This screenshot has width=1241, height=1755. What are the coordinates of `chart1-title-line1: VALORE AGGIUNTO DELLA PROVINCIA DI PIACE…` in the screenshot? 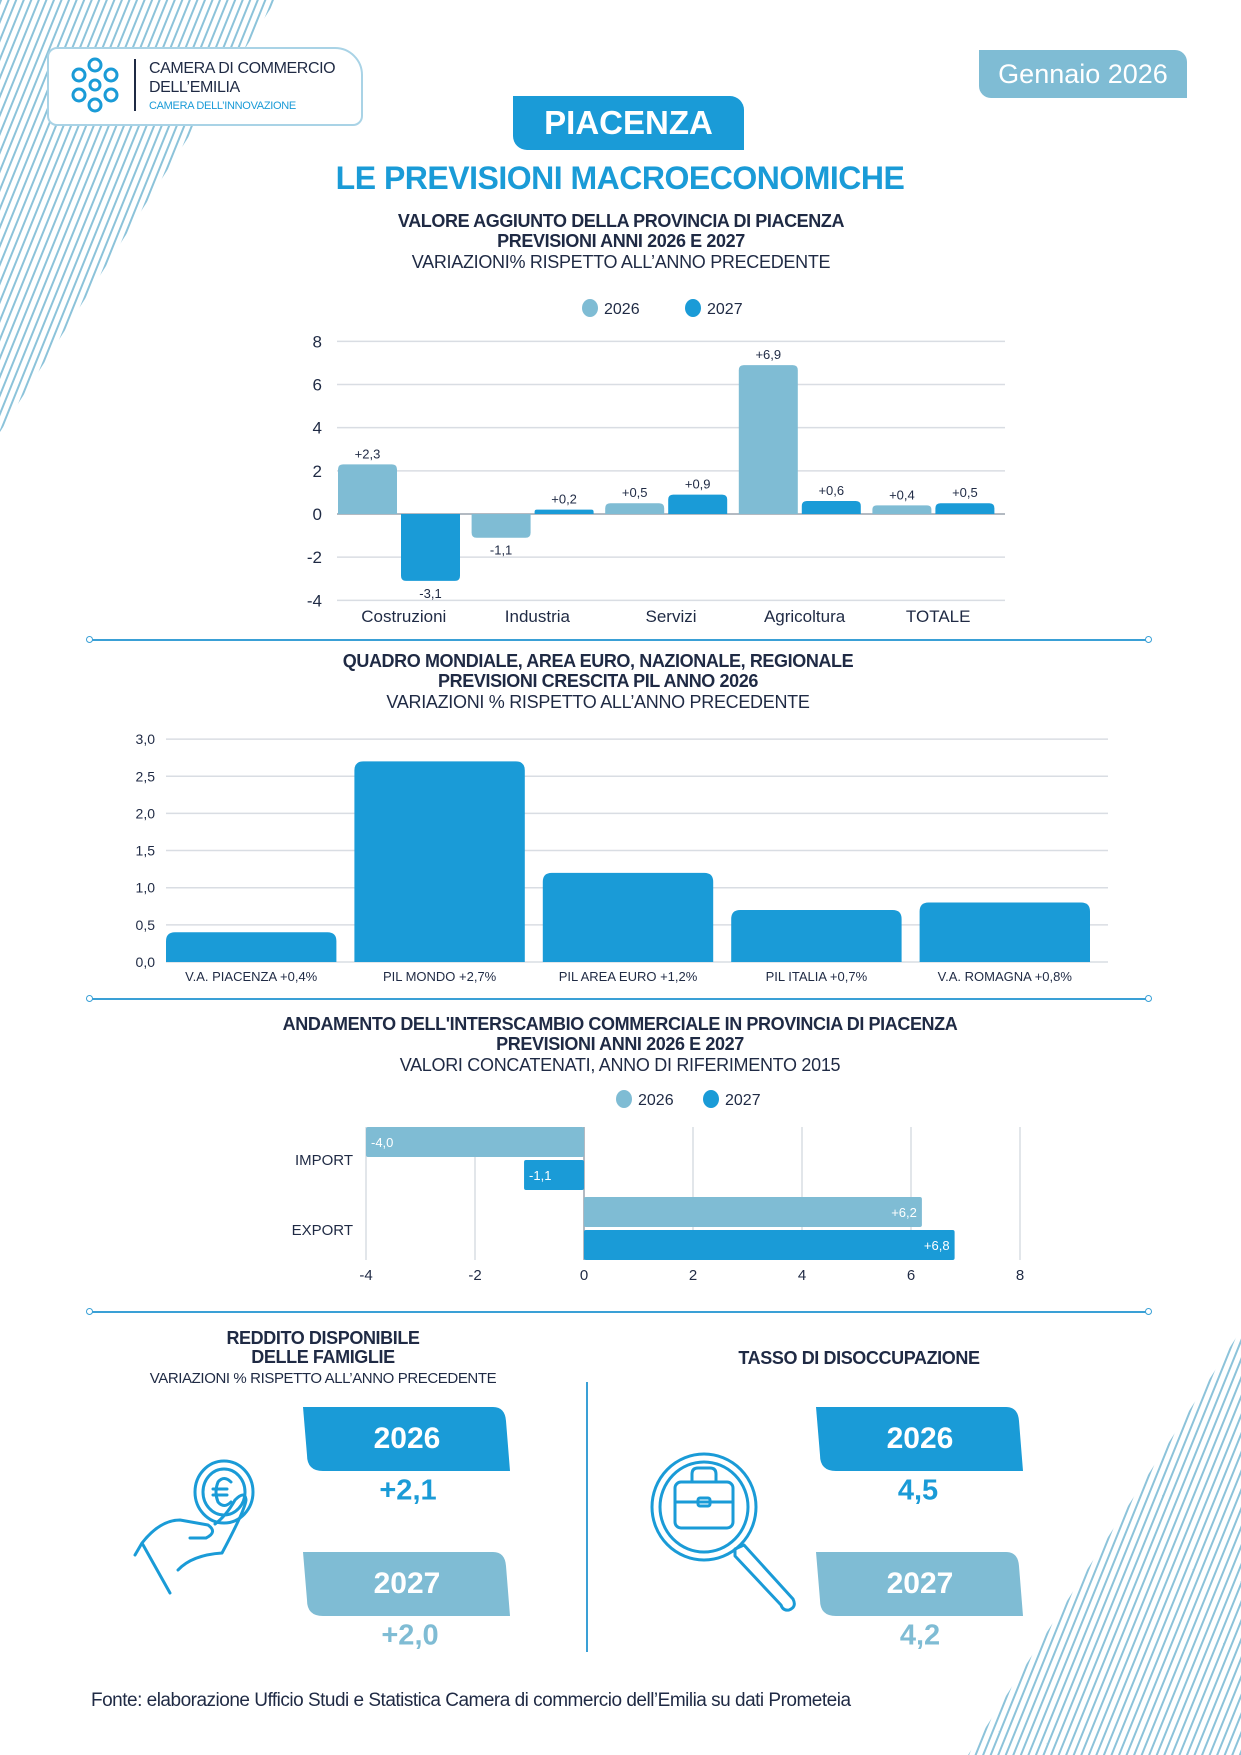 It's located at (621, 221).